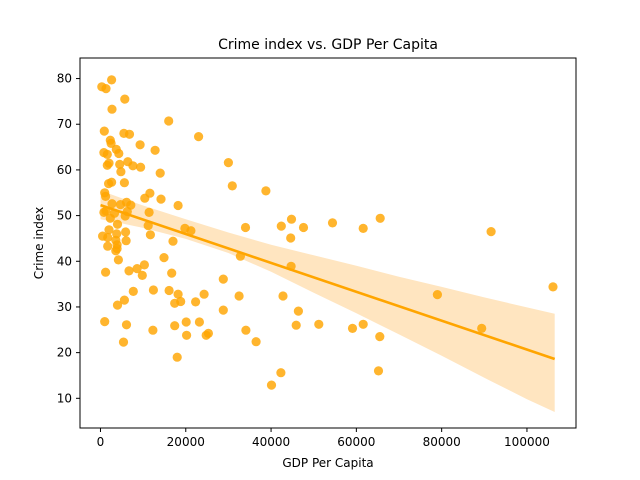 The image size is (640, 480). What do you see at coordinates (68, 238) in the screenshot?
I see `y-axis-ticks: 10 20 30 40 50 60 70 80` at bounding box center [68, 238].